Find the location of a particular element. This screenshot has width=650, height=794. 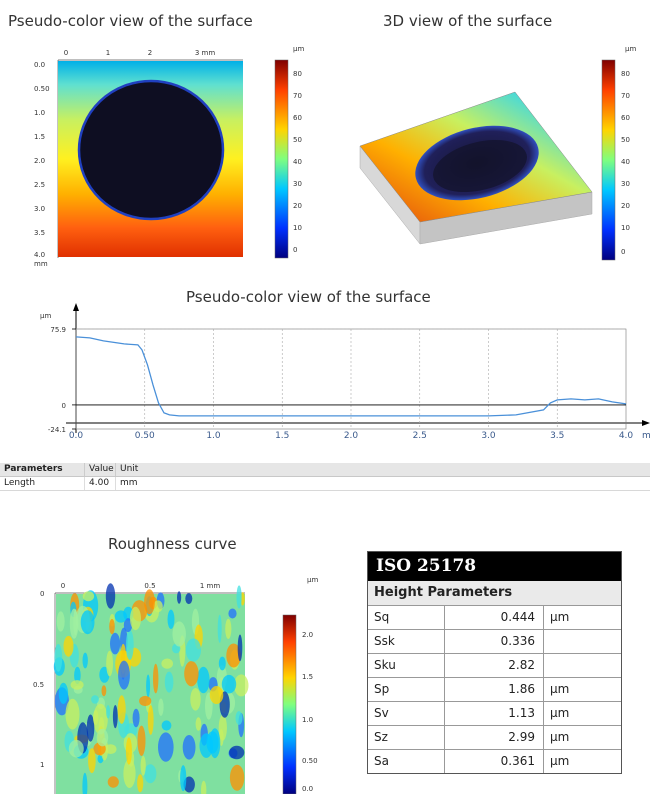

surface-map-x-ticks: 0 1 2 3 mm is located at coordinates (140, 53).